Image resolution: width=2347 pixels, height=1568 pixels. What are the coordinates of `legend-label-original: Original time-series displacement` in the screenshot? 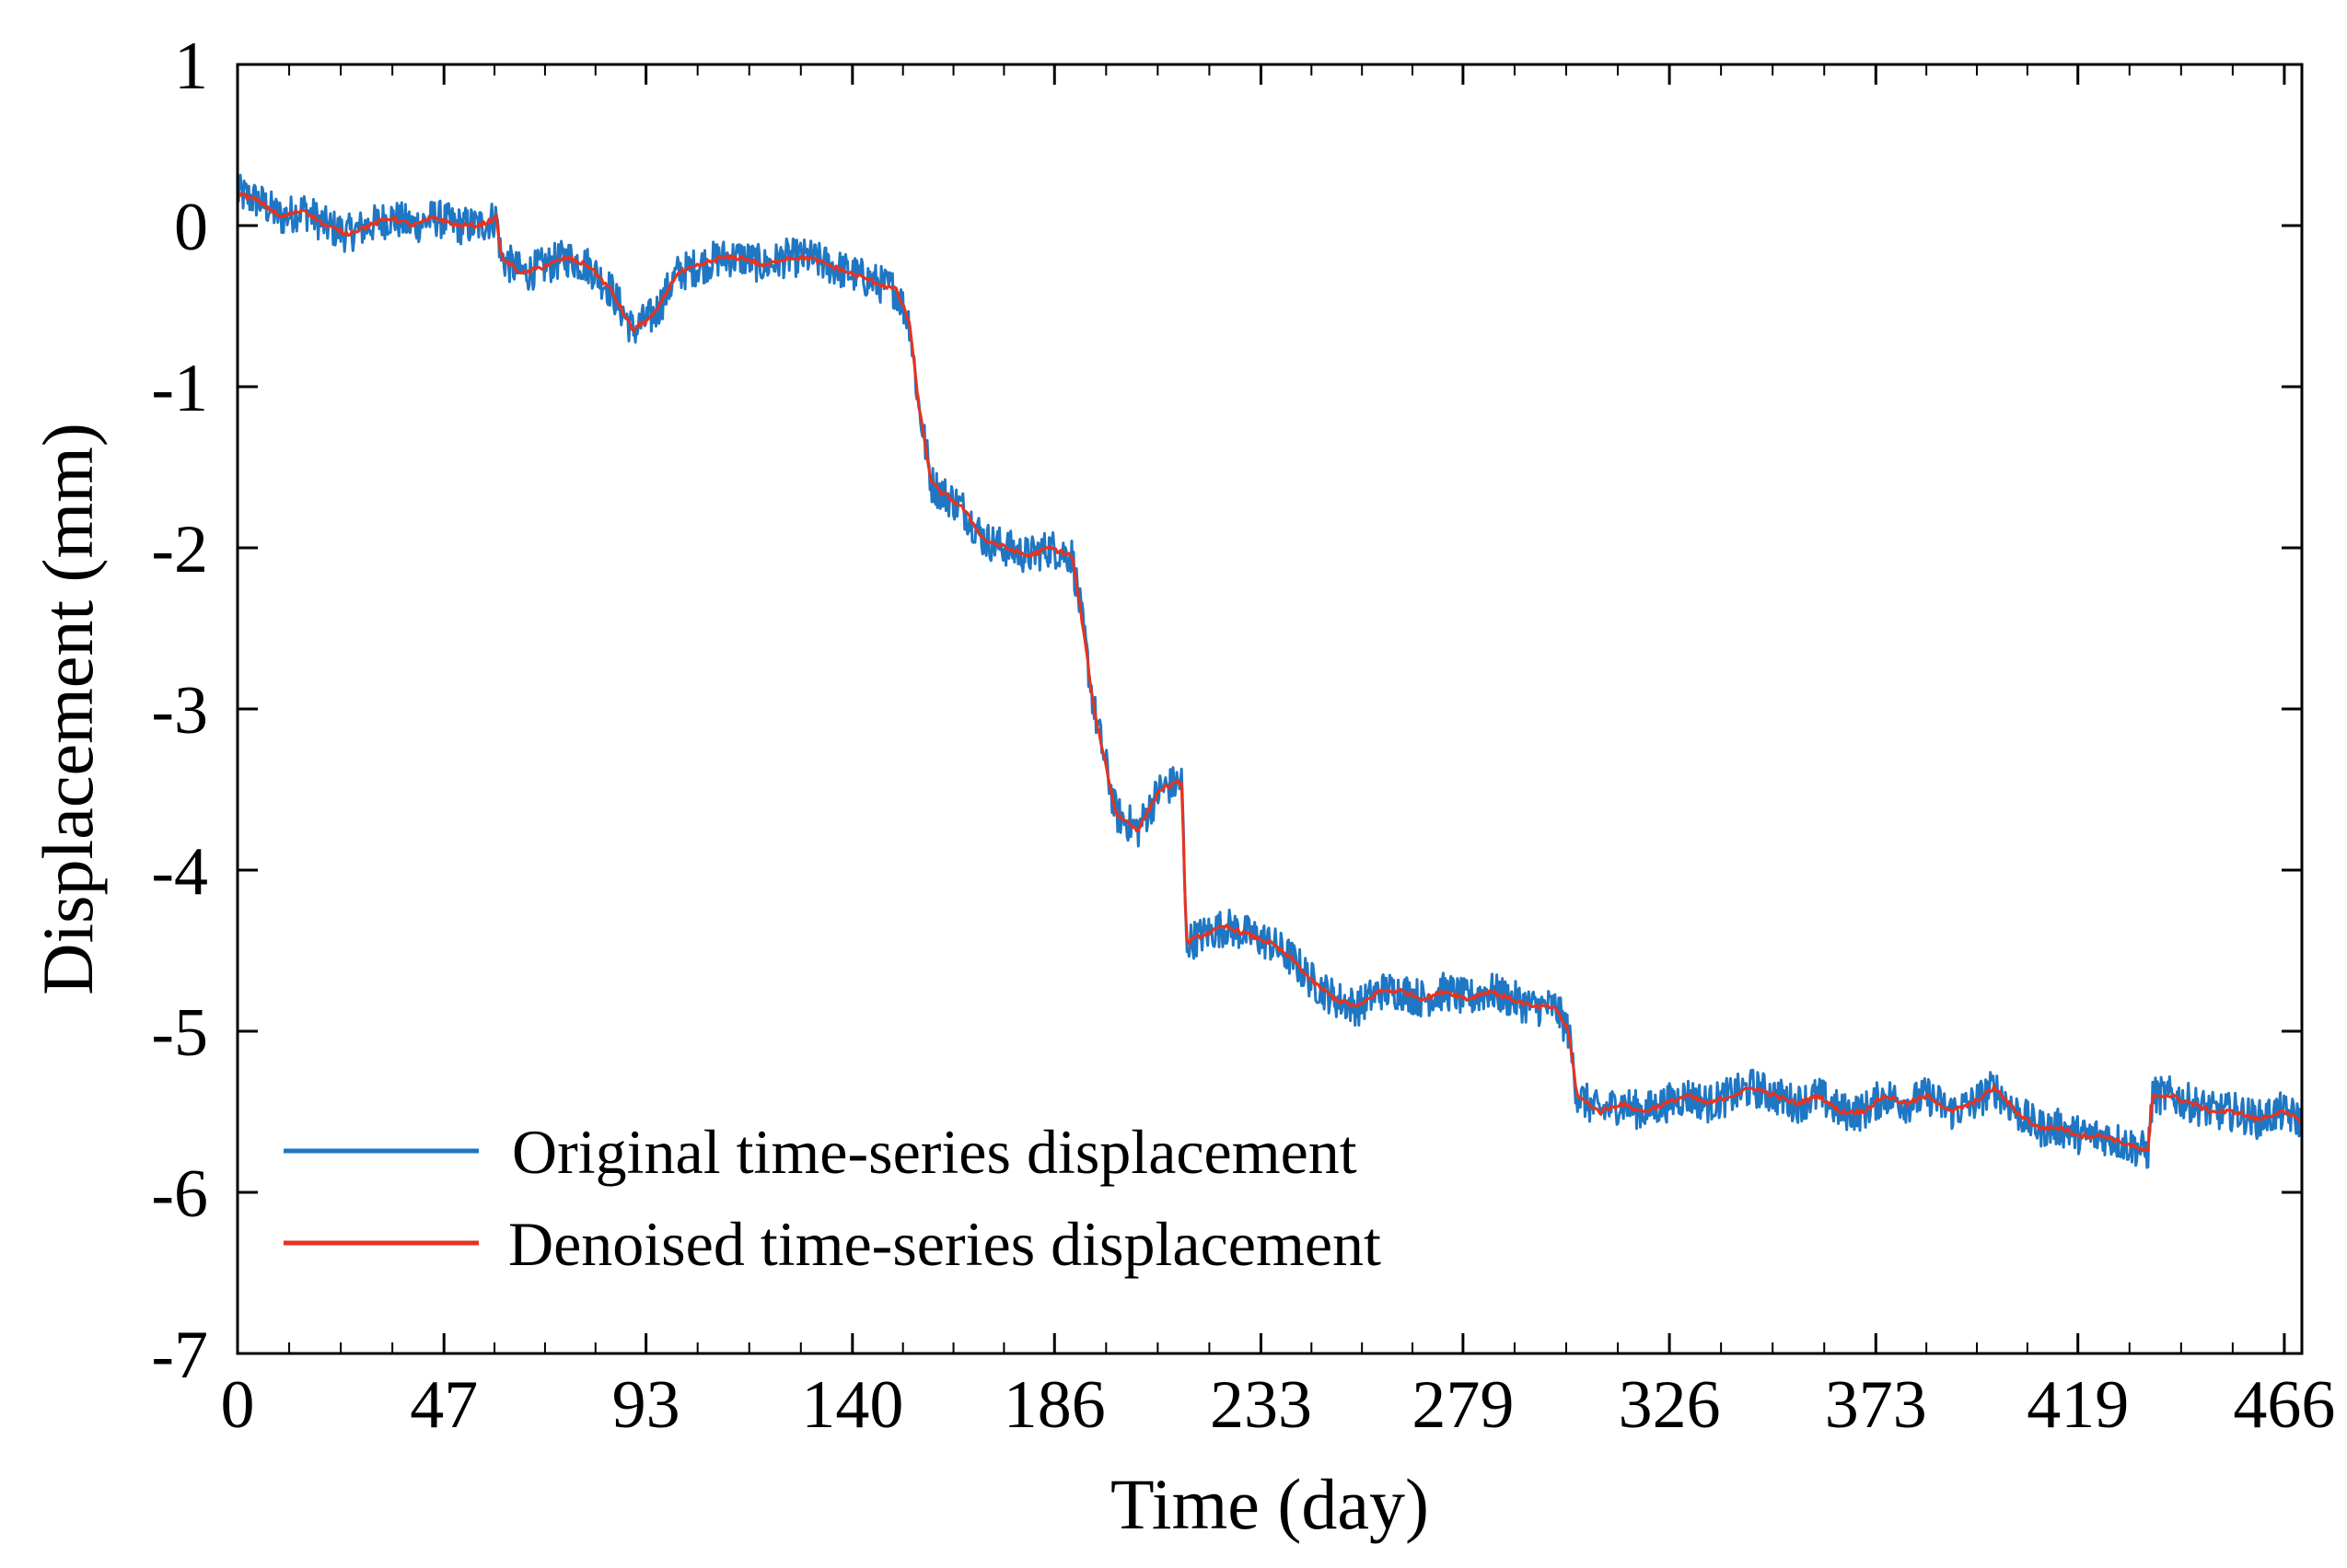 It's located at (934, 1152).